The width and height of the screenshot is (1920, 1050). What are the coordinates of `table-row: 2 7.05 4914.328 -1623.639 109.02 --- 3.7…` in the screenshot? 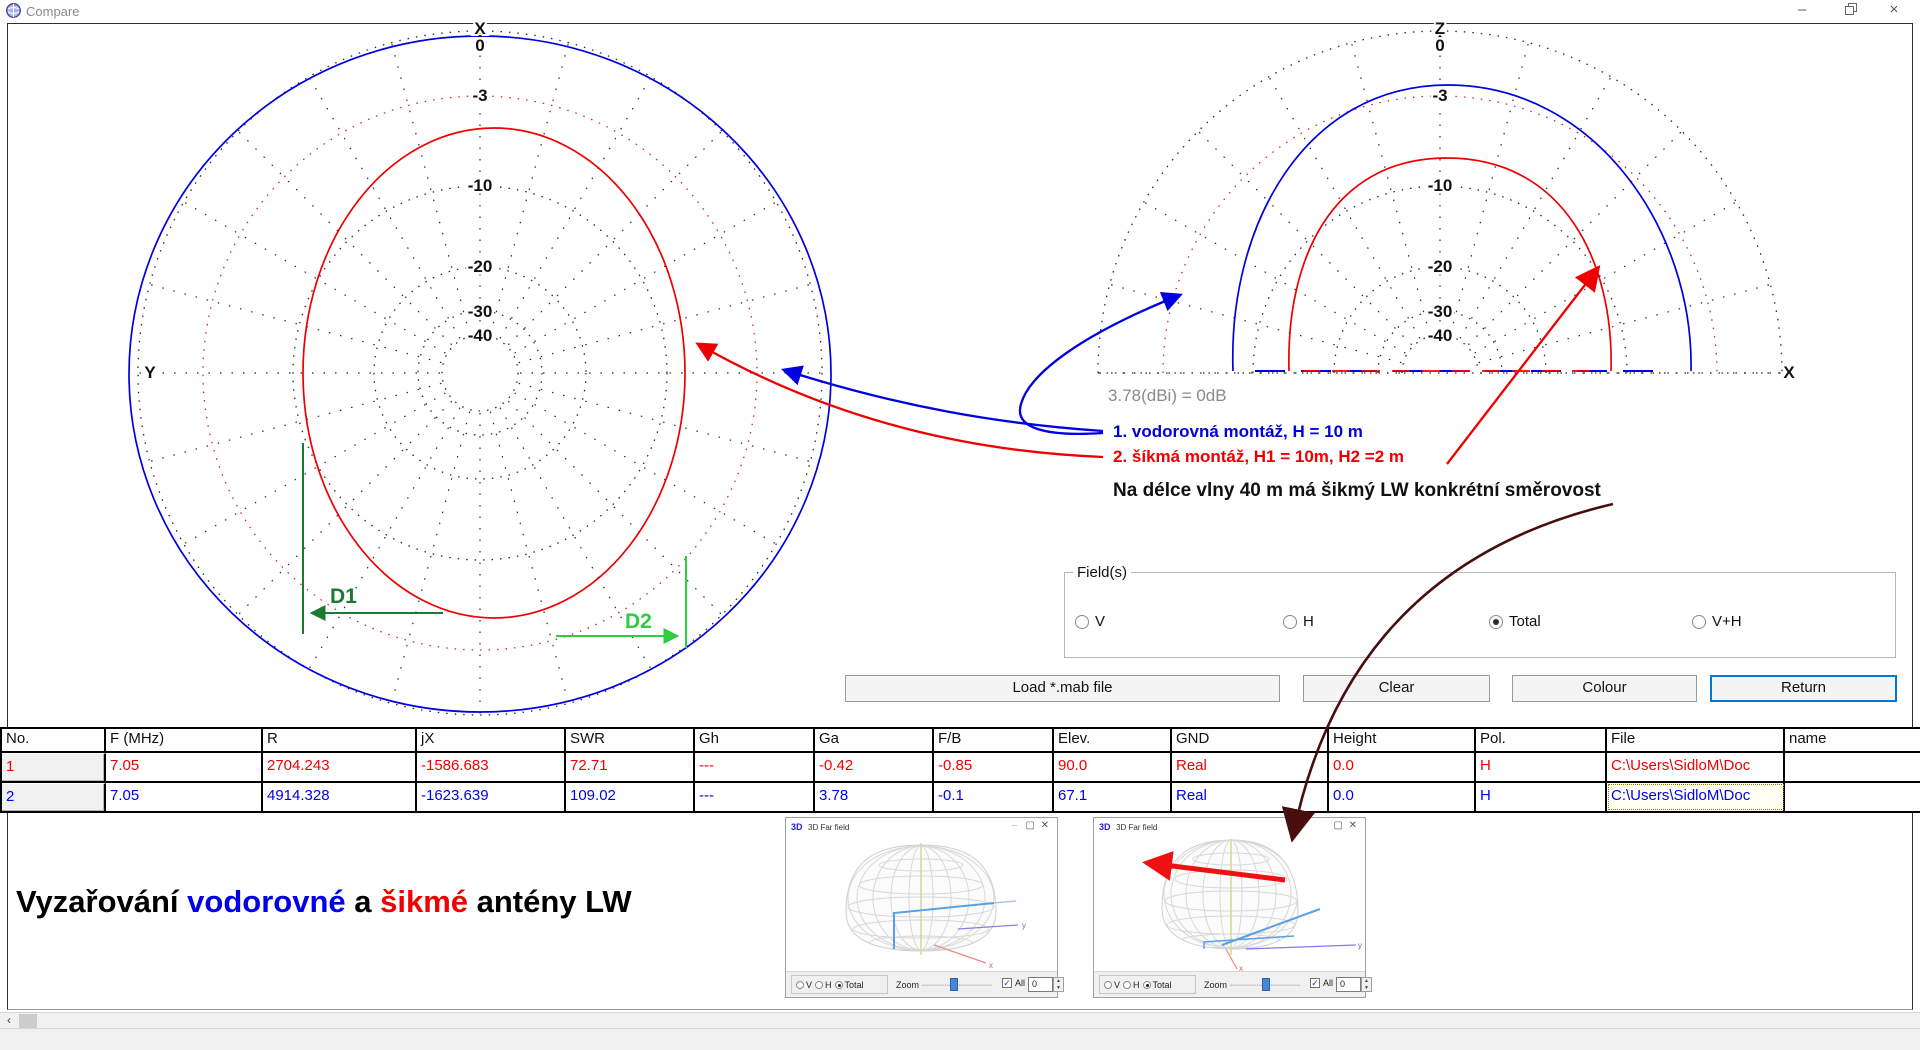 It's located at (961, 798).